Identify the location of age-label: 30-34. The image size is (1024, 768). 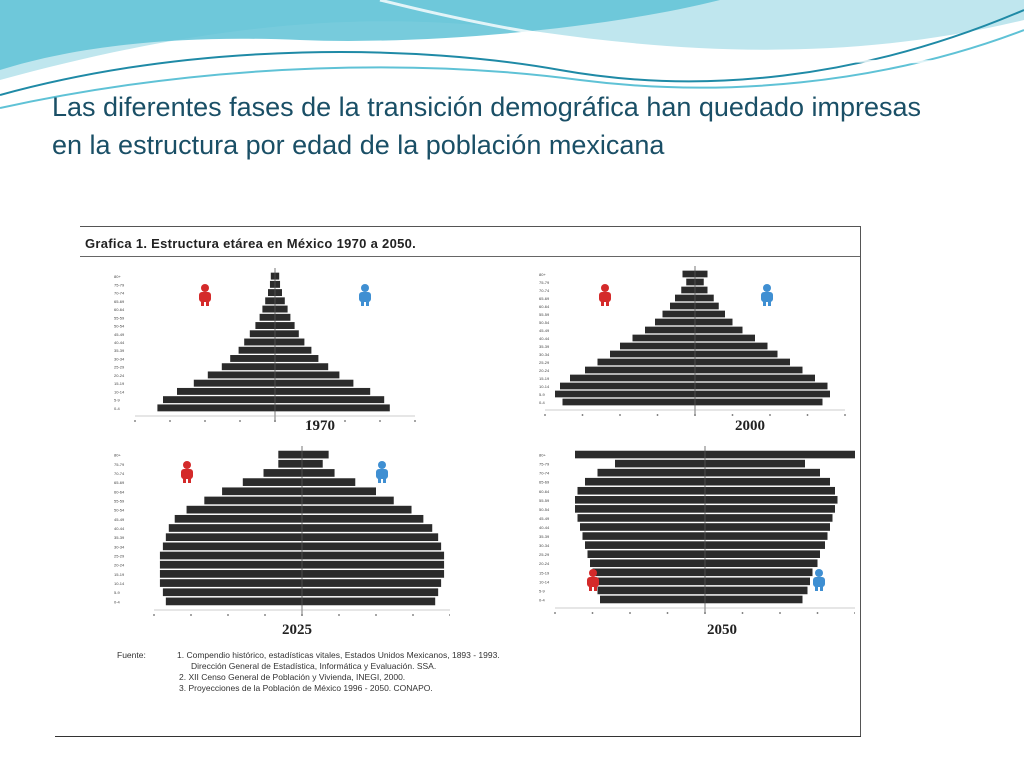
(119, 358).